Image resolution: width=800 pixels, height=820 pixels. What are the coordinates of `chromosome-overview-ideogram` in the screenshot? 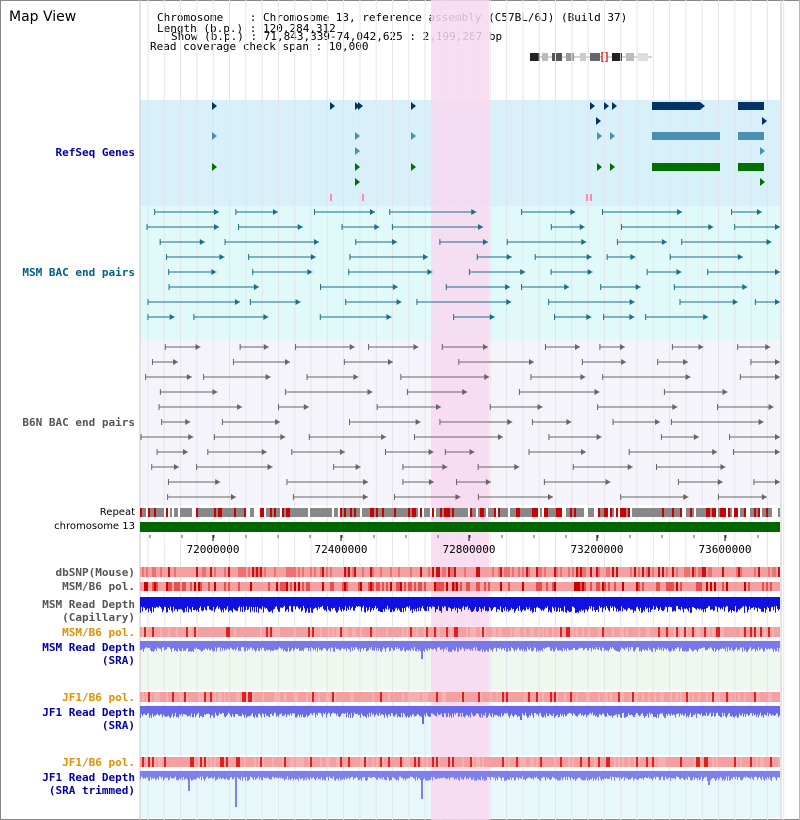 It's located at (591, 57).